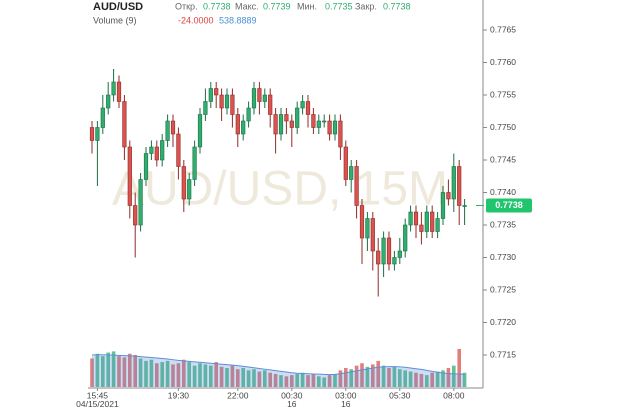 The image size is (620, 409). Describe the element at coordinates (503, 354) in the screenshot. I see `y-tick-label: 0.7715` at that location.